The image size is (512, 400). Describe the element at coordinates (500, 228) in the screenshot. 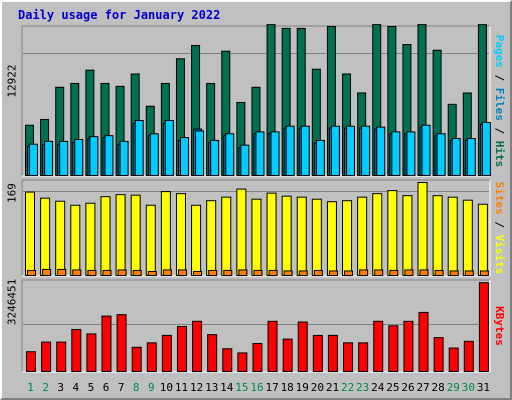

I see `visits-sites-legend: Sites / Visits` at that location.